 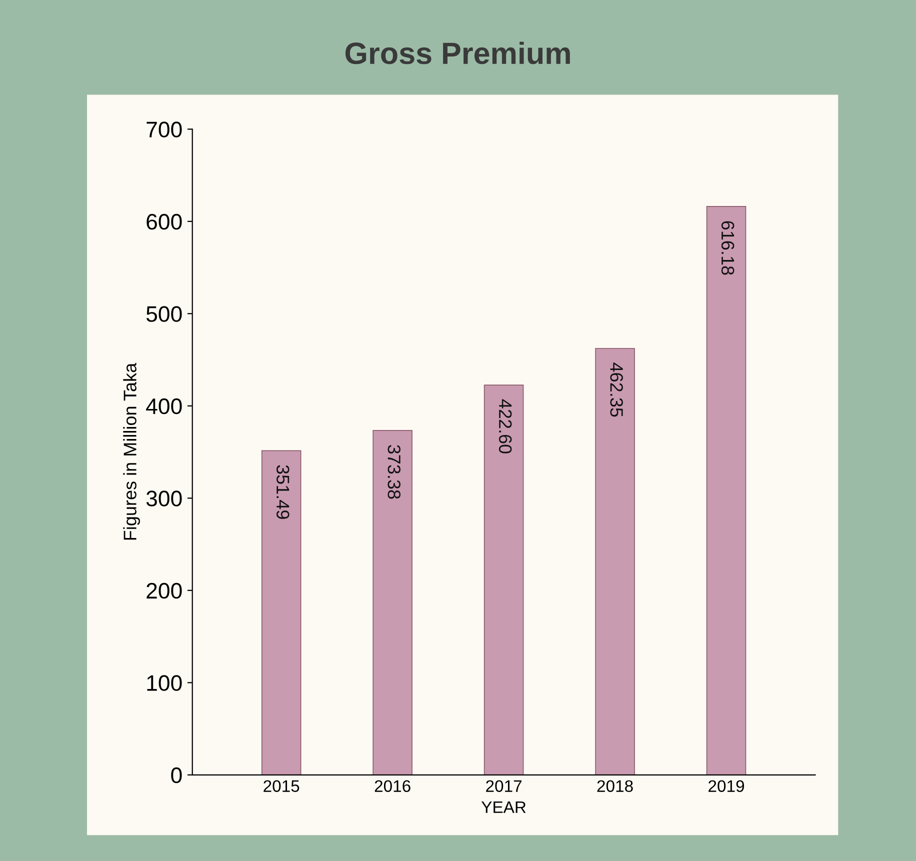 What do you see at coordinates (164, 130) in the screenshot?
I see `y-tick-label: 700` at bounding box center [164, 130].